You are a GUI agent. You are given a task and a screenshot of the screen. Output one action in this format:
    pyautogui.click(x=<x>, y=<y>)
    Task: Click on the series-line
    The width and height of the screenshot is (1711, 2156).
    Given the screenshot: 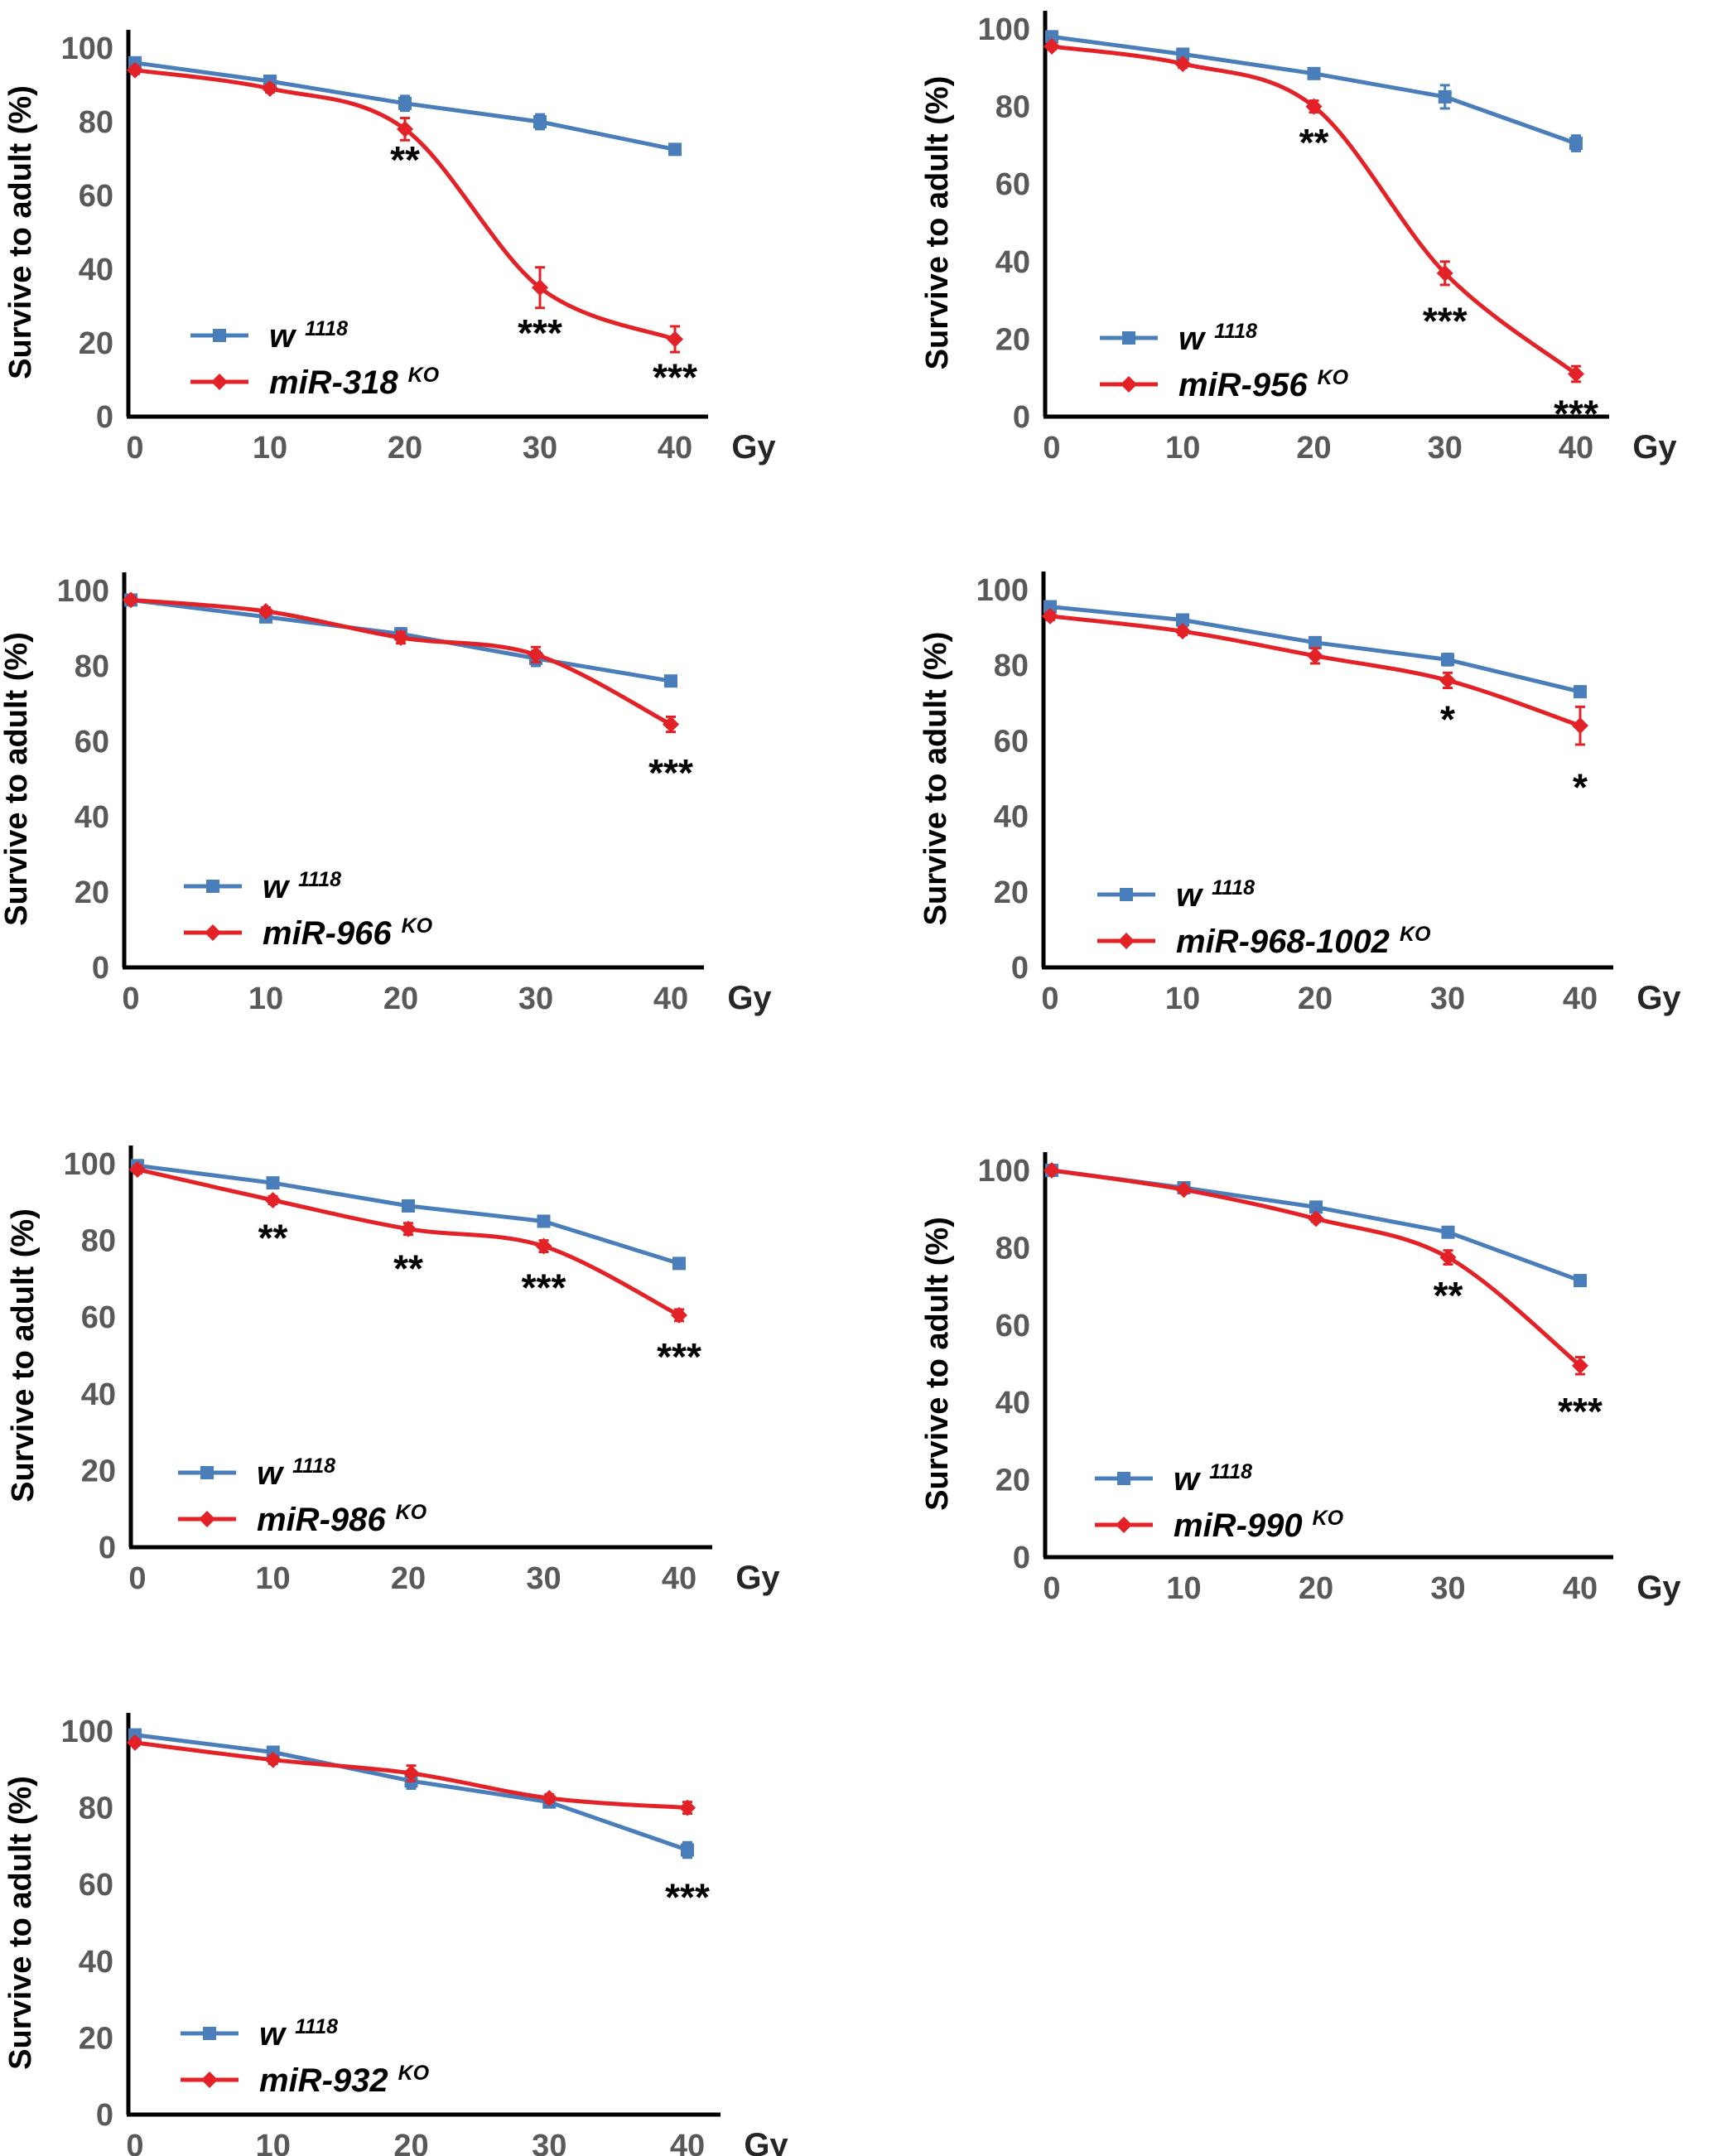 What is the action you would take?
    pyautogui.click(x=409, y=1242)
    